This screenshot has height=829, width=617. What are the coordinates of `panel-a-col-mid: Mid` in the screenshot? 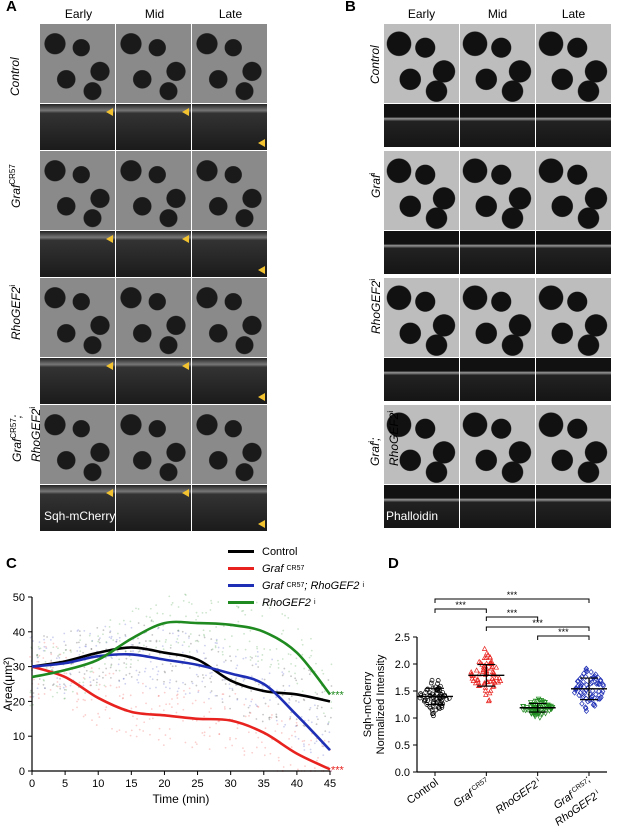 It's located at (154, 14).